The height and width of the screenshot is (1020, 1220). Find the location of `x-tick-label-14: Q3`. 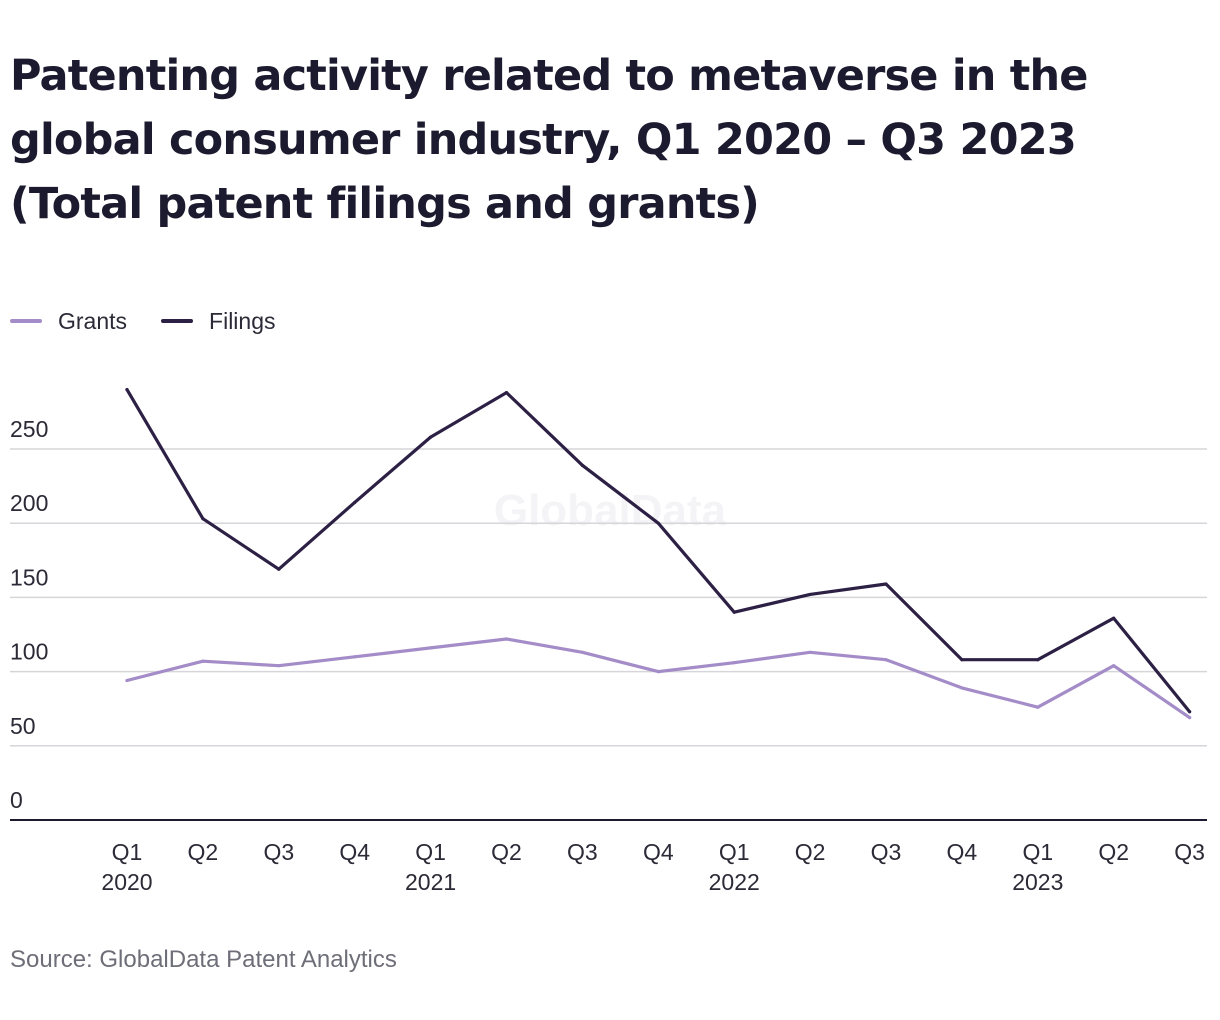

x-tick-label-14: Q3 is located at coordinates (1189, 852).